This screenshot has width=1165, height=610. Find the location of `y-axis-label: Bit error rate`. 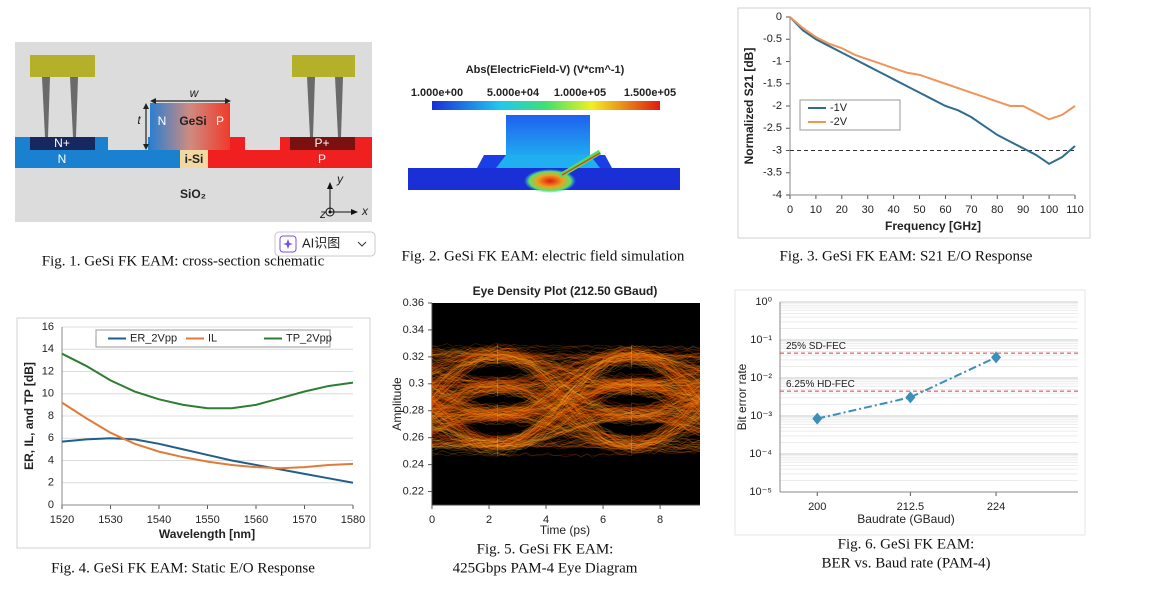

y-axis-label: Bit error rate is located at coordinates (742, 396).